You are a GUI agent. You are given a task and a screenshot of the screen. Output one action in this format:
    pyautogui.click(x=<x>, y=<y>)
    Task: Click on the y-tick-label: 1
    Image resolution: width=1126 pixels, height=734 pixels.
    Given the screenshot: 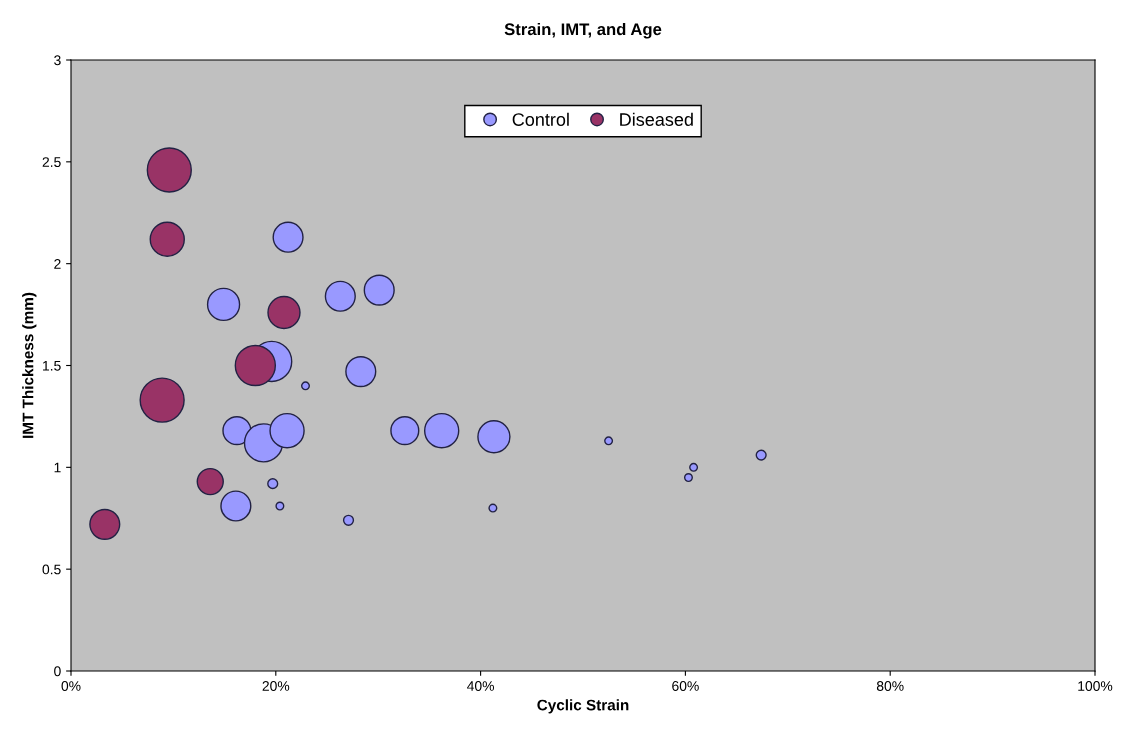 What is the action you would take?
    pyautogui.click(x=57, y=467)
    